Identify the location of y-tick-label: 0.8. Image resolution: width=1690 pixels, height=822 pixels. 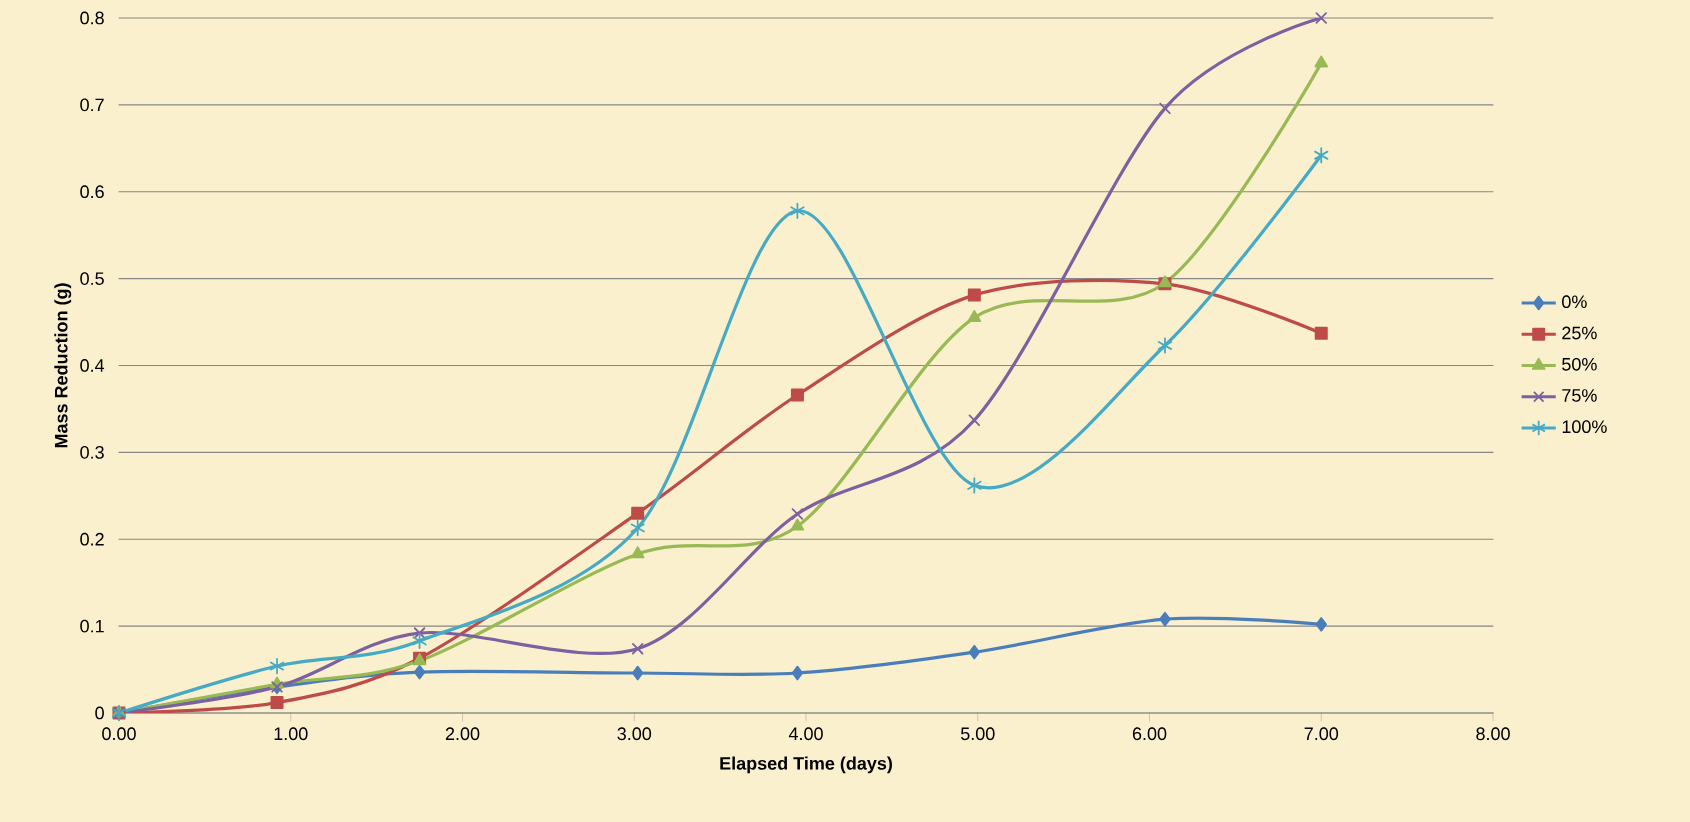
(92, 18).